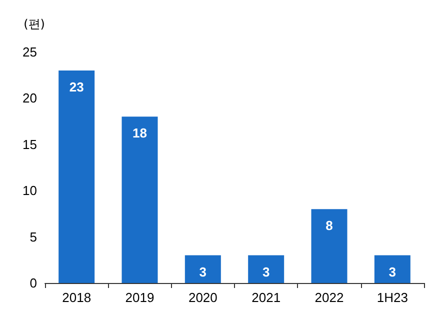 The height and width of the screenshot is (327, 436). I want to click on x-tick-label: 2020, so click(203, 297).